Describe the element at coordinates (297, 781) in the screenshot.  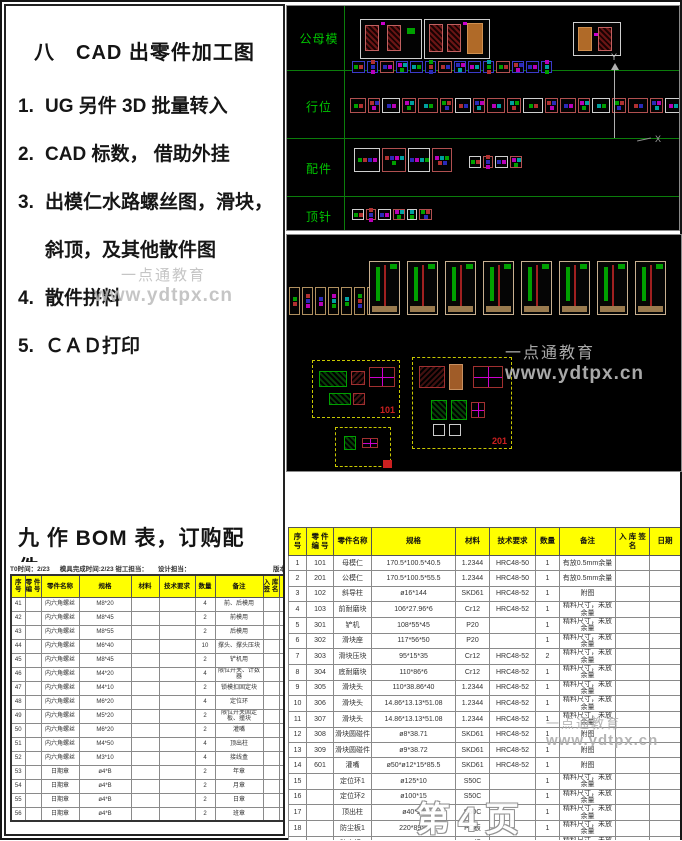
I see `table-cell: 15` at that location.